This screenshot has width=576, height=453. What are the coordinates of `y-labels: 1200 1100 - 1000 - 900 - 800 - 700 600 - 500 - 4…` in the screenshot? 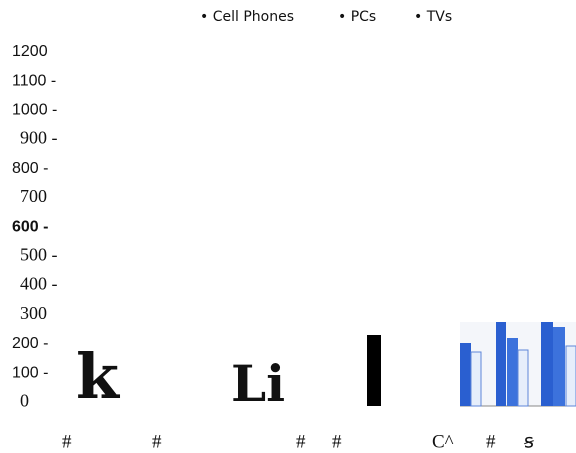 It's located at (35, 226).